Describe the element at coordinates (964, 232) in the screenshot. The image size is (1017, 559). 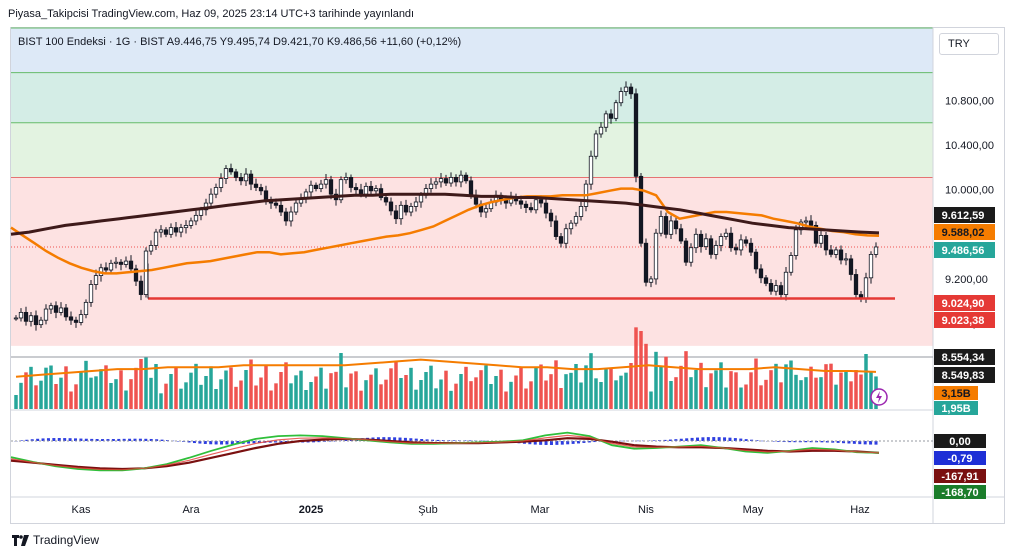
I see `price-badge-bg` at that location.